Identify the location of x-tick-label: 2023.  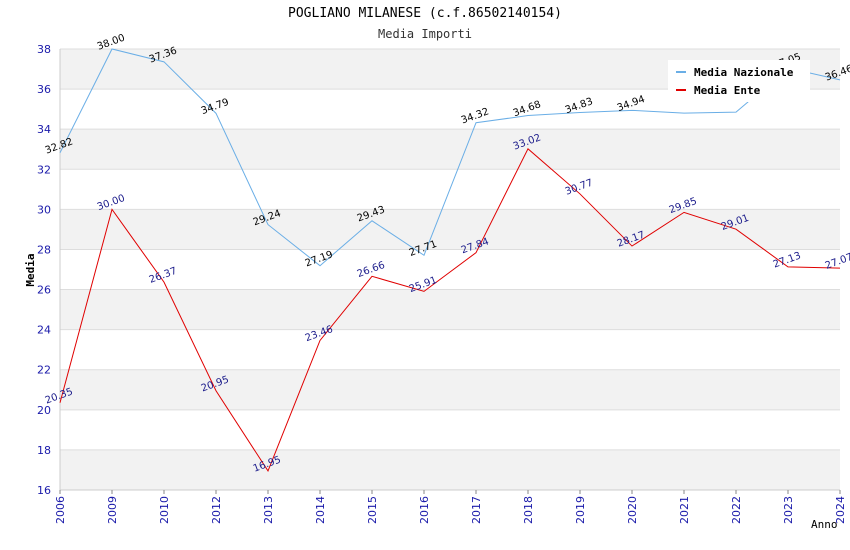
(788, 510).